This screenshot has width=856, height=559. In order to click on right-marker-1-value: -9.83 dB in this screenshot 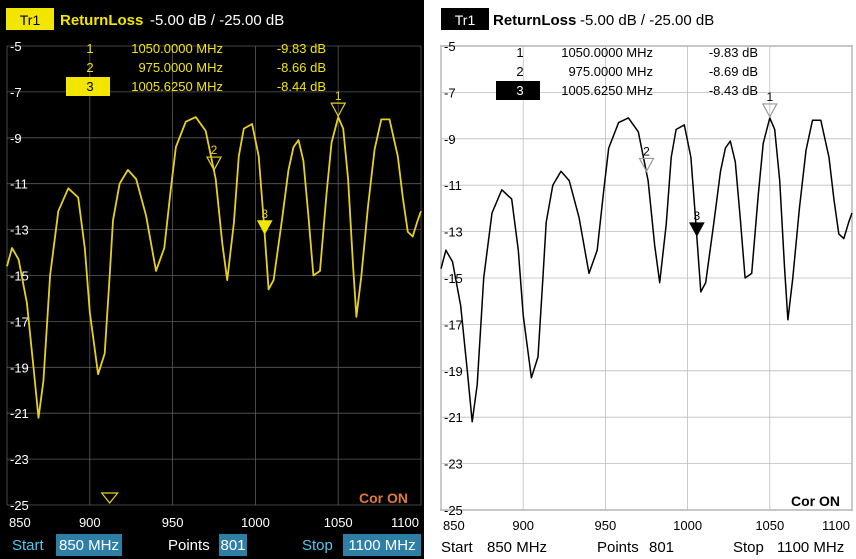, I will do `click(733, 52)`.